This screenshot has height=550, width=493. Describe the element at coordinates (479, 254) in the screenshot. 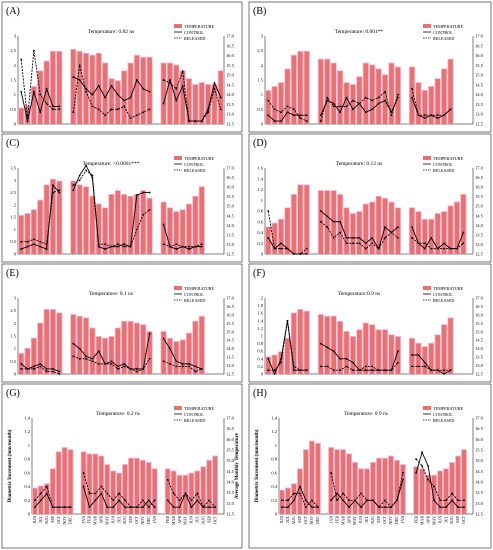

I see `y-tick-right: 12.5` at that location.